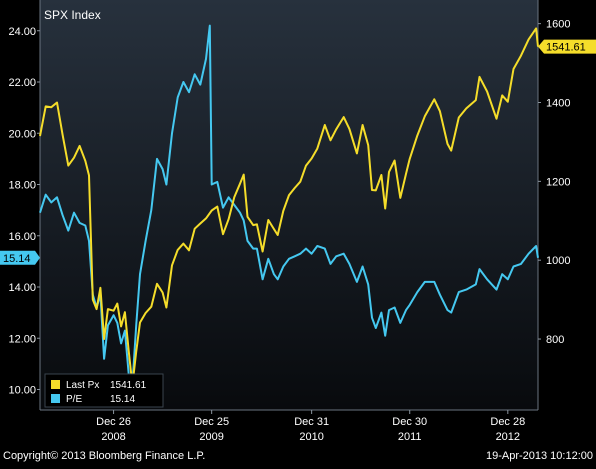 The width and height of the screenshot is (596, 469). I want to click on x-tick-label-year: 2009, so click(211, 437).